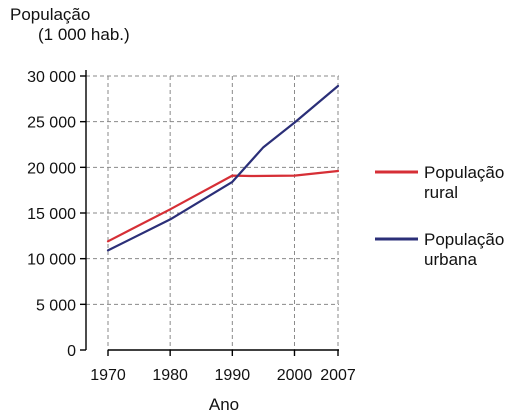 Image resolution: width=523 pixels, height=420 pixels. Describe the element at coordinates (50, 14) in the screenshot. I see `y-axis-title-line-1: População` at that location.